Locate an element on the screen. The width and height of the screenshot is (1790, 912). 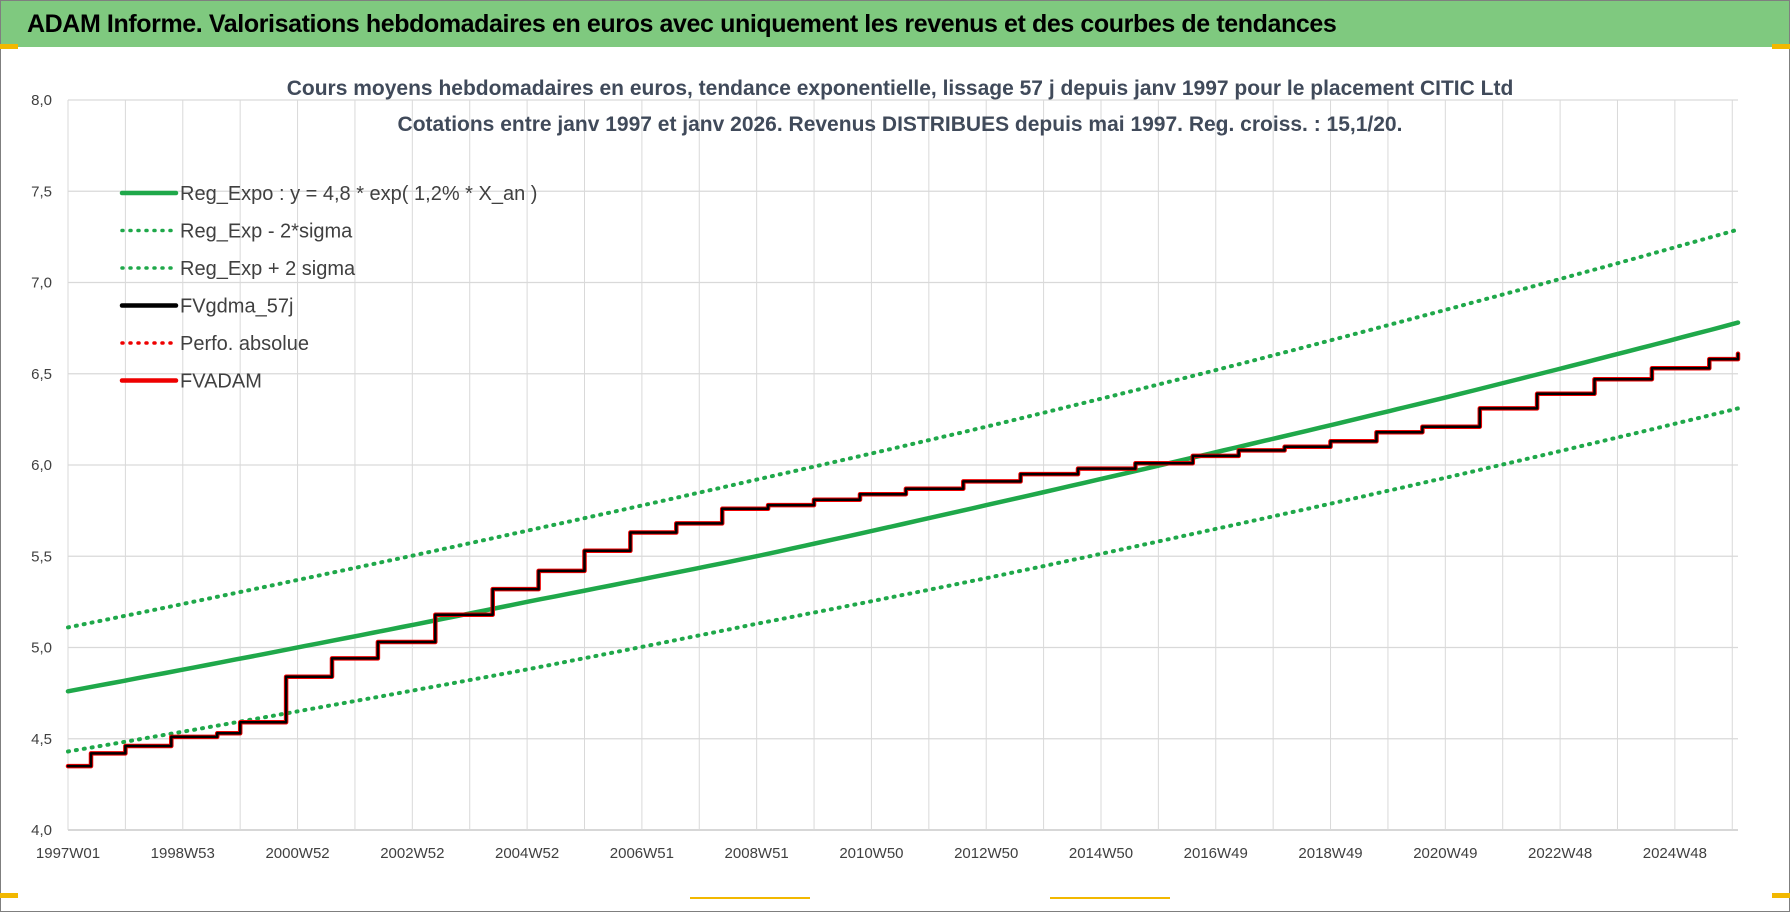
x-tick-label: 1997W01 is located at coordinates (68, 853).